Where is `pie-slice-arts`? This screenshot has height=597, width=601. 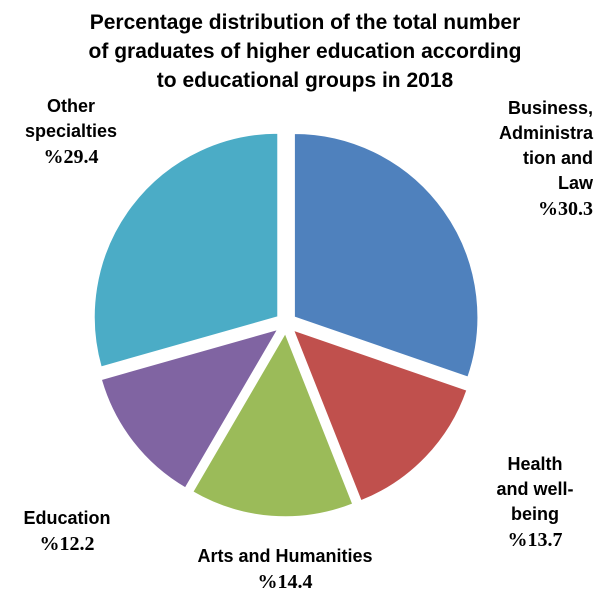
pie-slice-arts is located at coordinates (272, 424).